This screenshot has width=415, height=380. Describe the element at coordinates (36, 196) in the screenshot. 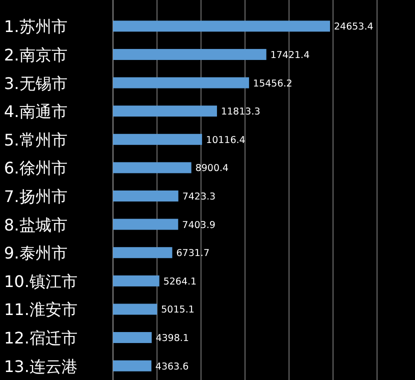

I see `y-tick-label: 7.扬州市` at that location.